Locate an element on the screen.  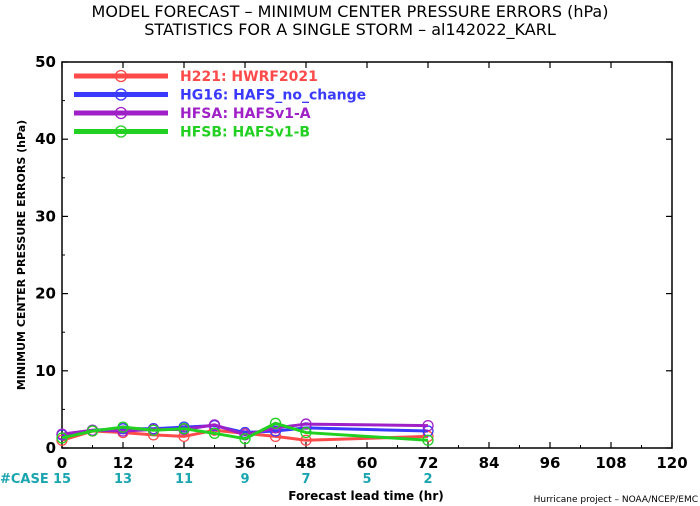
case-count: 9 is located at coordinates (244, 479).